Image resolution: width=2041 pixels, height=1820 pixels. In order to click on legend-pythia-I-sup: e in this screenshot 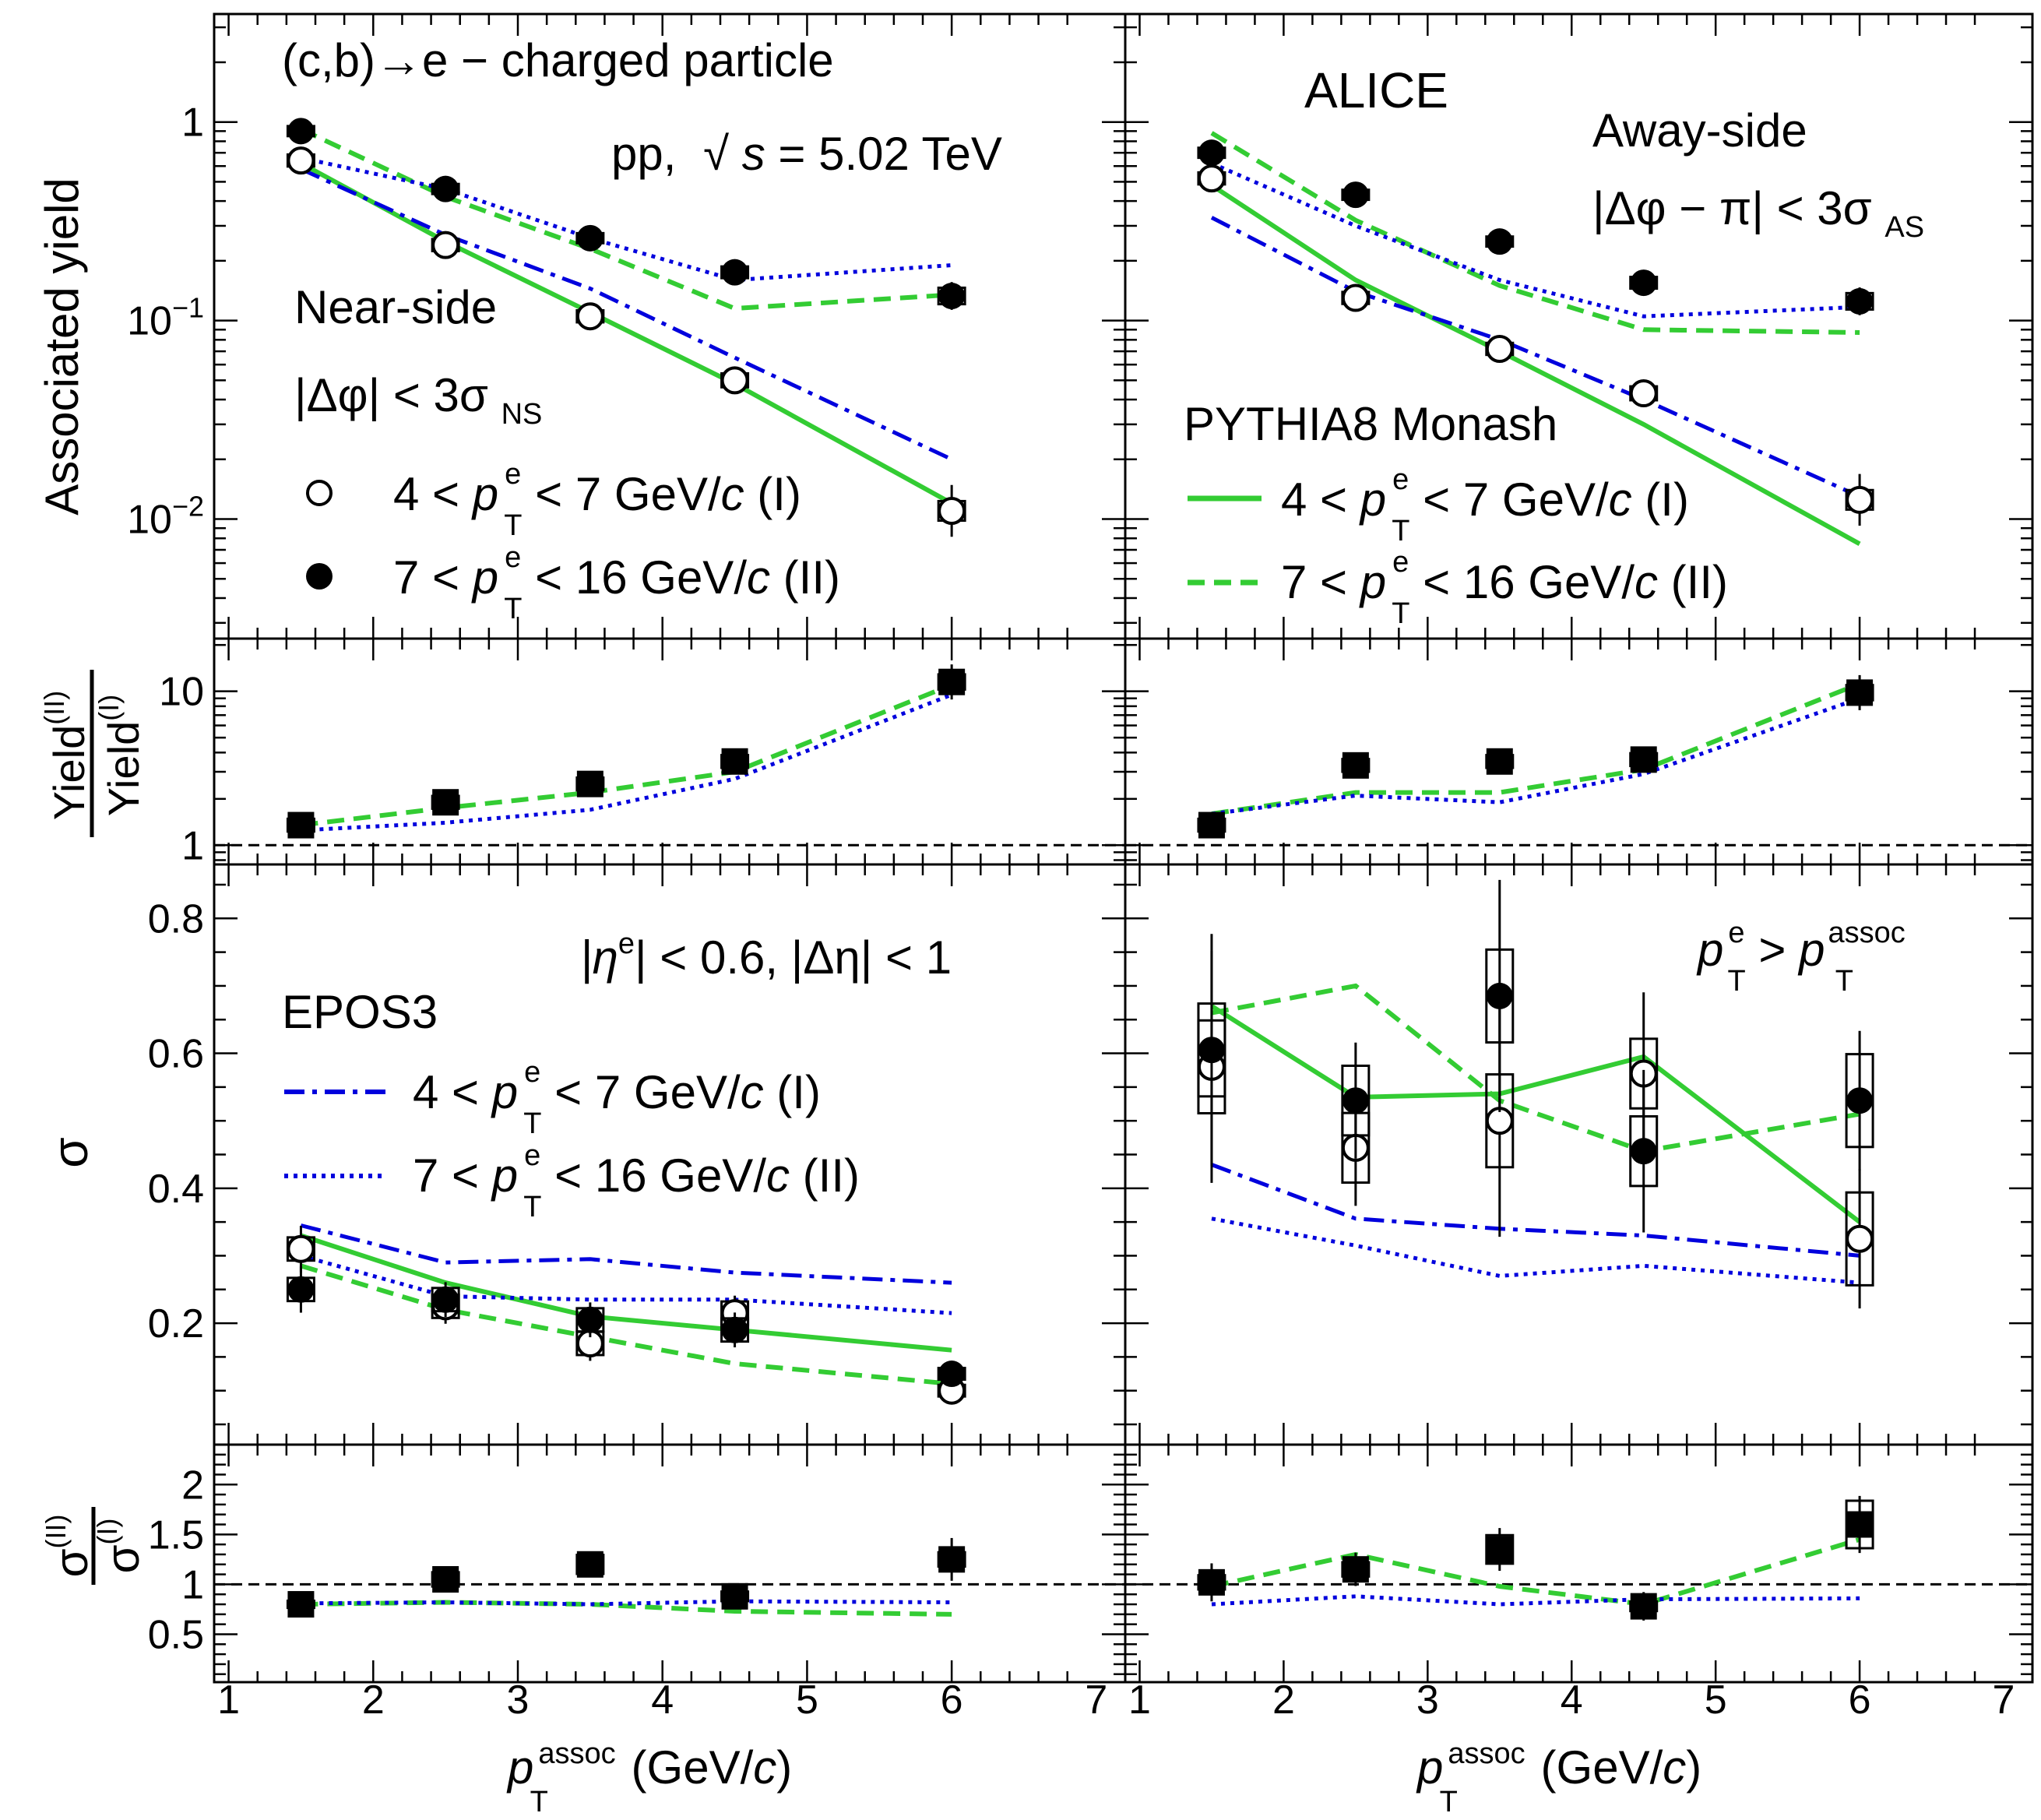, I will do `click(1400, 480)`.